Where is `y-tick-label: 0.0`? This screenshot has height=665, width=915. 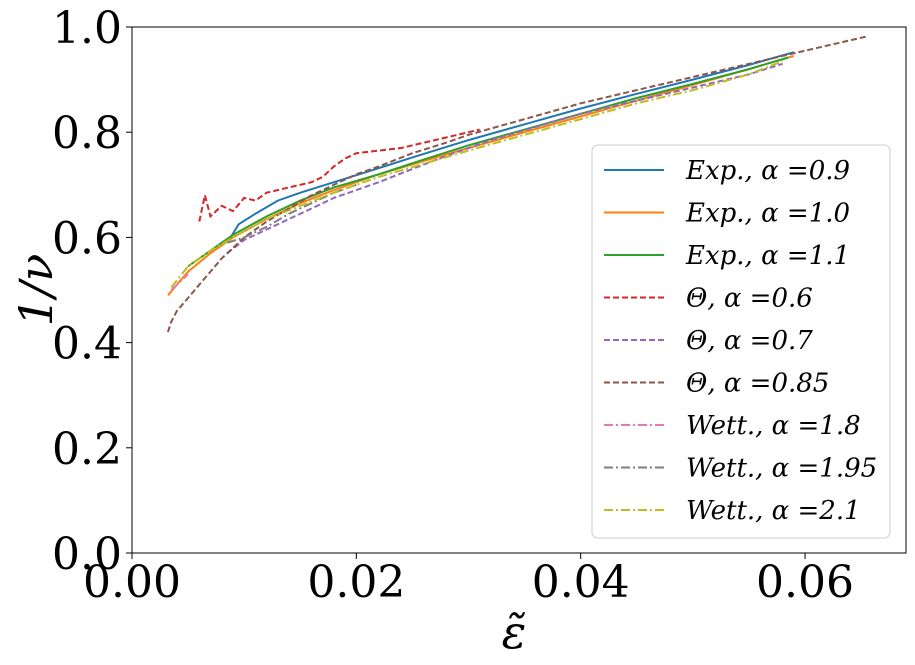 y-tick-label: 0.0 is located at coordinates (87, 554).